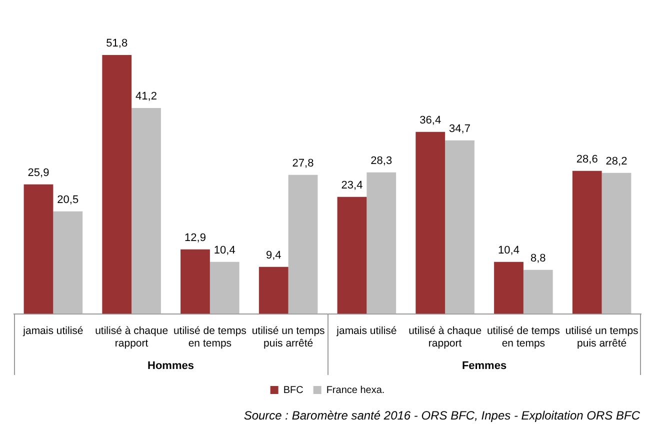 This screenshot has height=427, width=649. I want to click on data-label: 12,9, so click(195, 238).